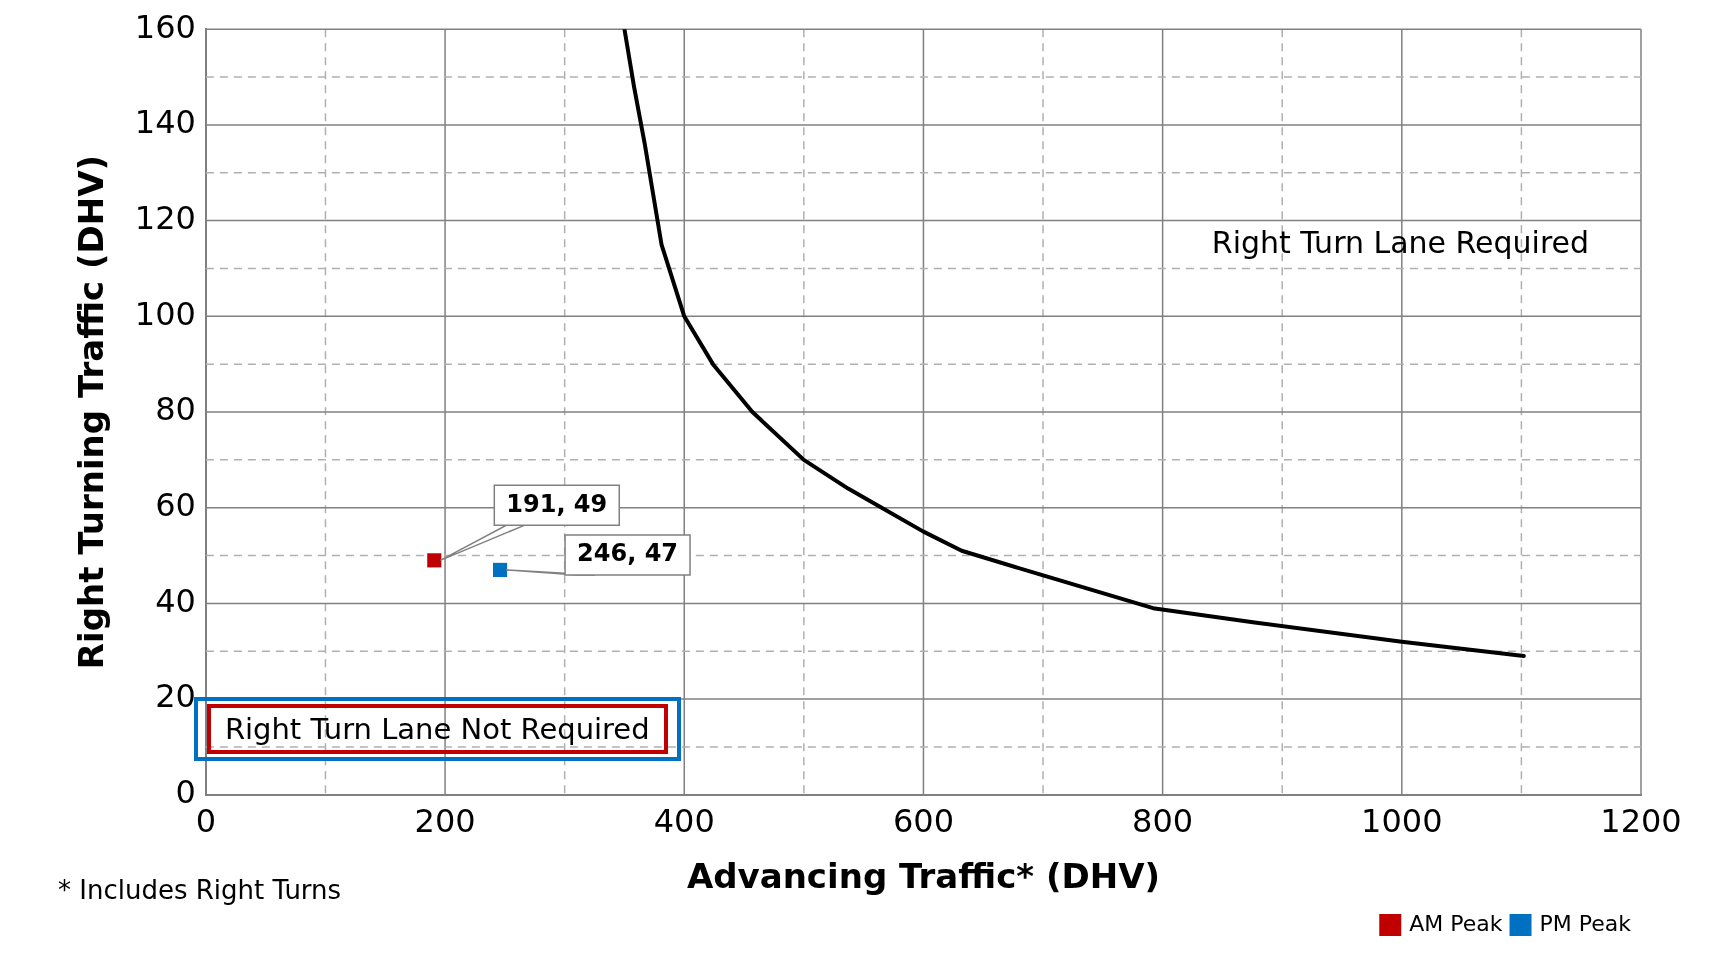  I want to click on y-tick-label: 80, so click(175, 409).